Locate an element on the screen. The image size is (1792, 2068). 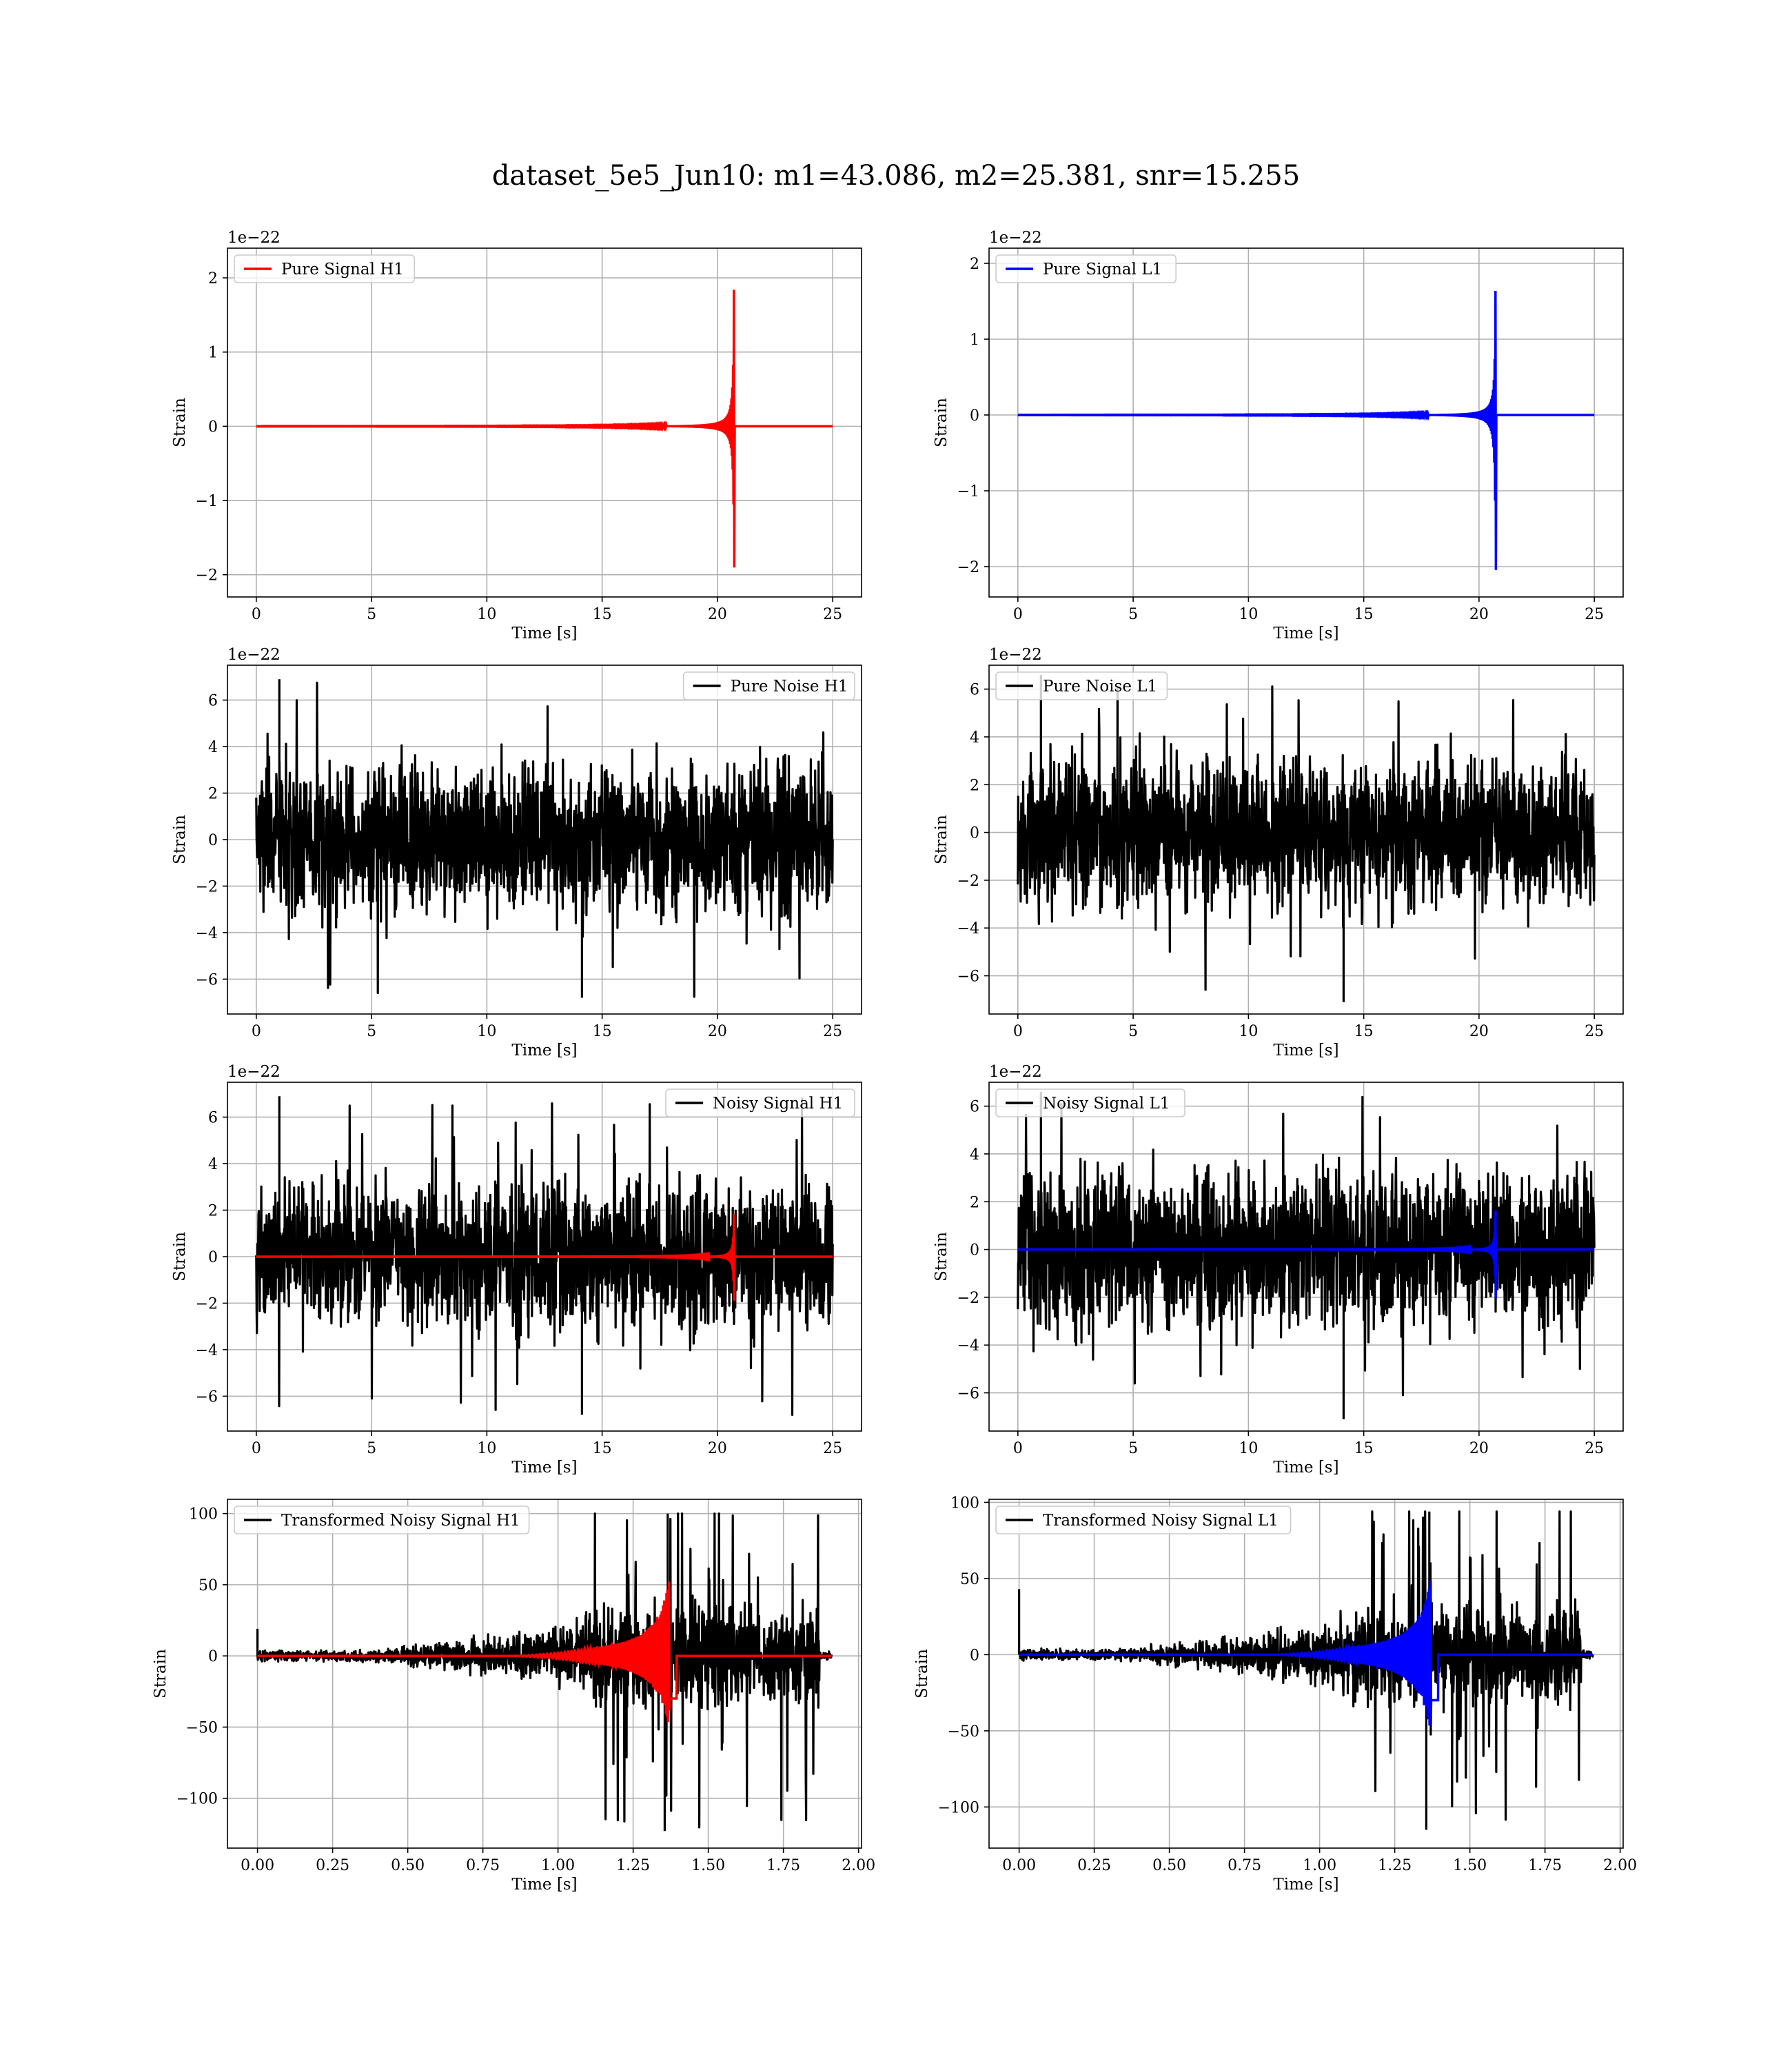
x-tick-label: 1.75 is located at coordinates (783, 1865).